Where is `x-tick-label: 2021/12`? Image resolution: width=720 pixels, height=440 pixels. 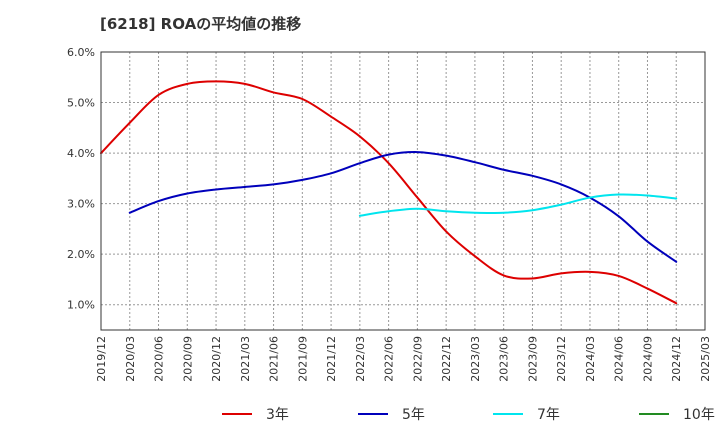 x-tick-label: 2021/12 is located at coordinates (331, 359).